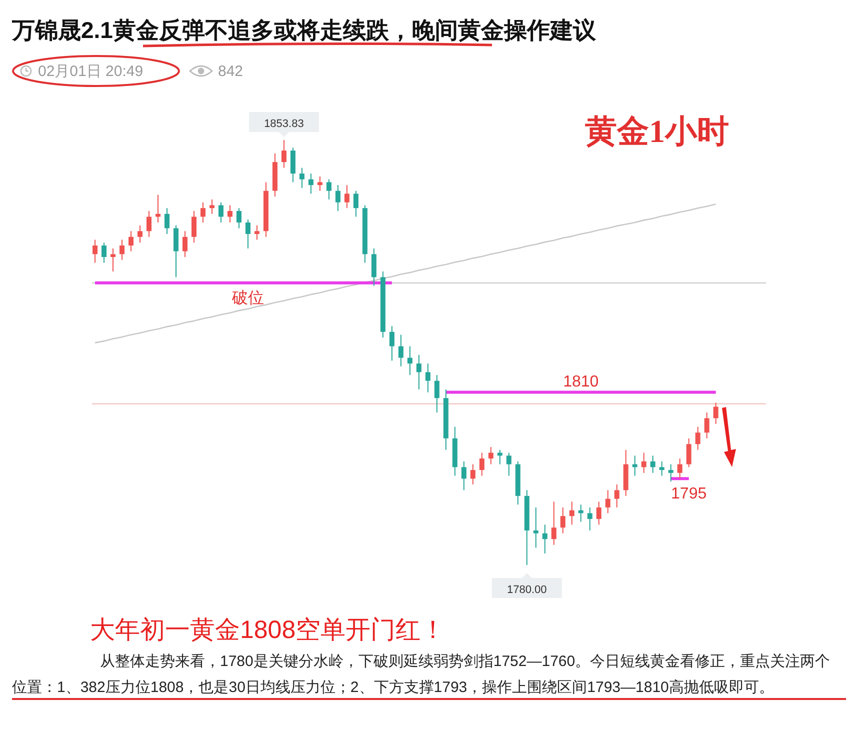 The width and height of the screenshot is (860, 738). What do you see at coordinates (268, 630) in the screenshot?
I see `text: 大年初一黄金1808空单开门红！` at bounding box center [268, 630].